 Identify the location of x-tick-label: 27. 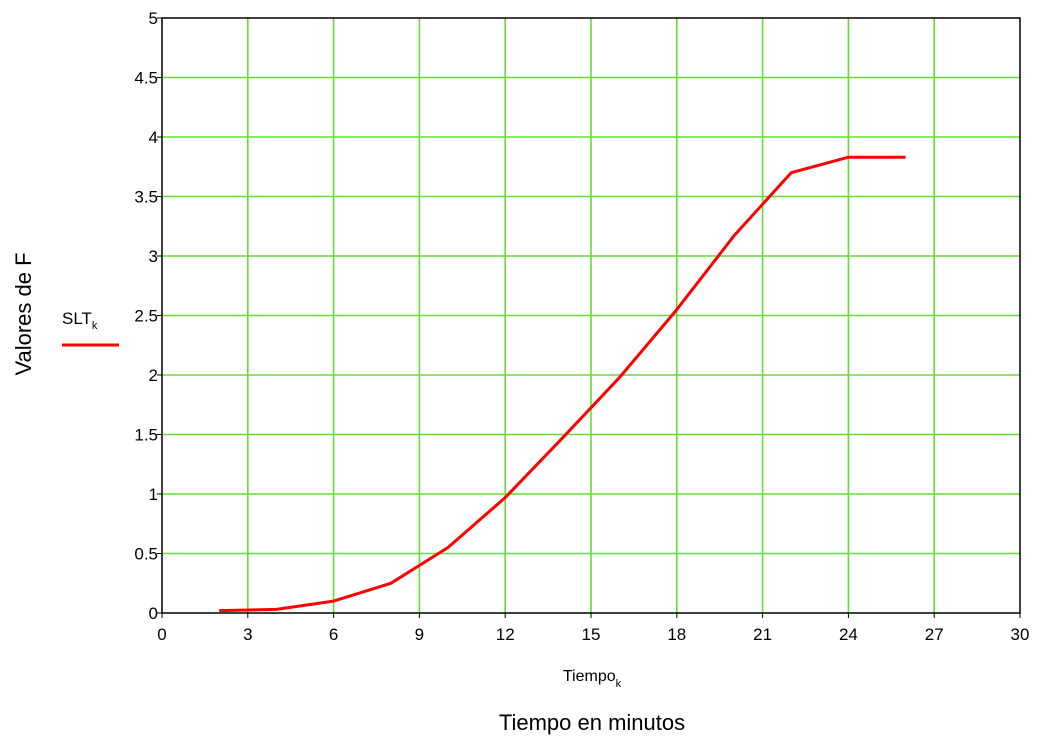
(934, 634).